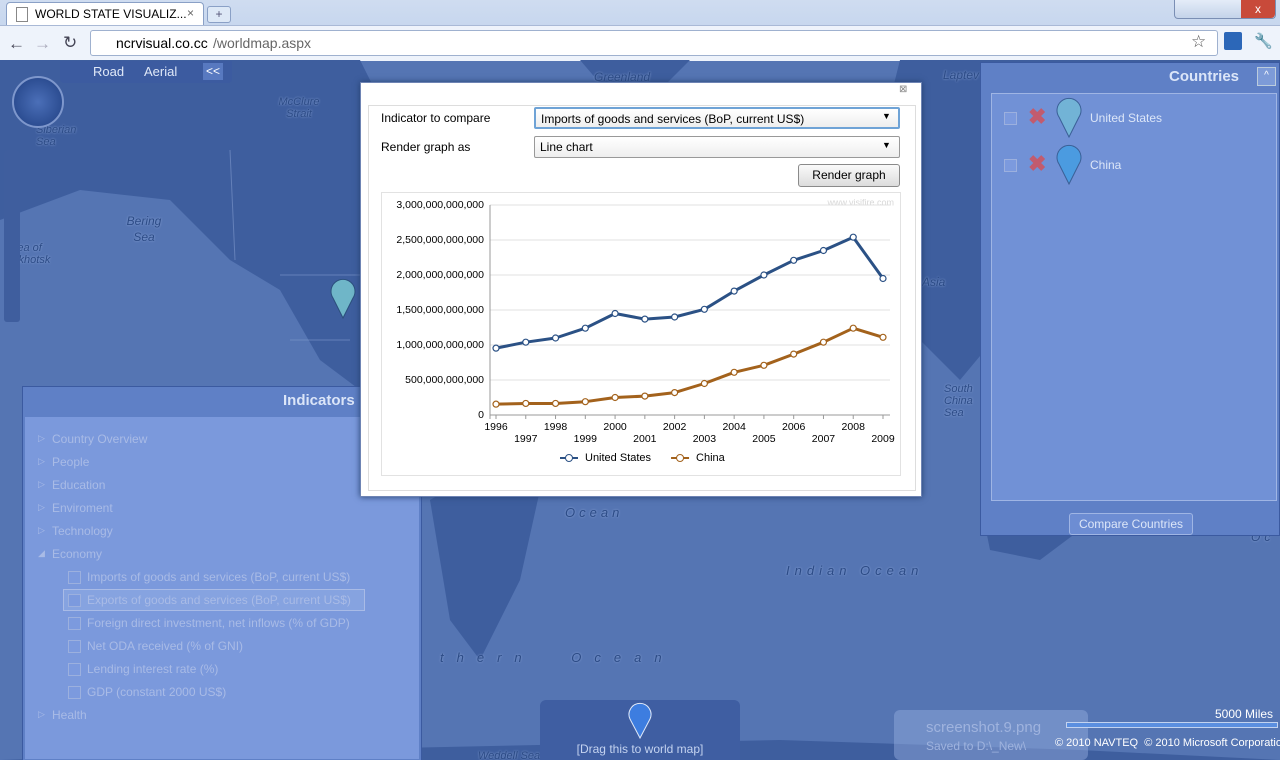  I want to click on watermark: www.visifire.com, so click(860, 202).